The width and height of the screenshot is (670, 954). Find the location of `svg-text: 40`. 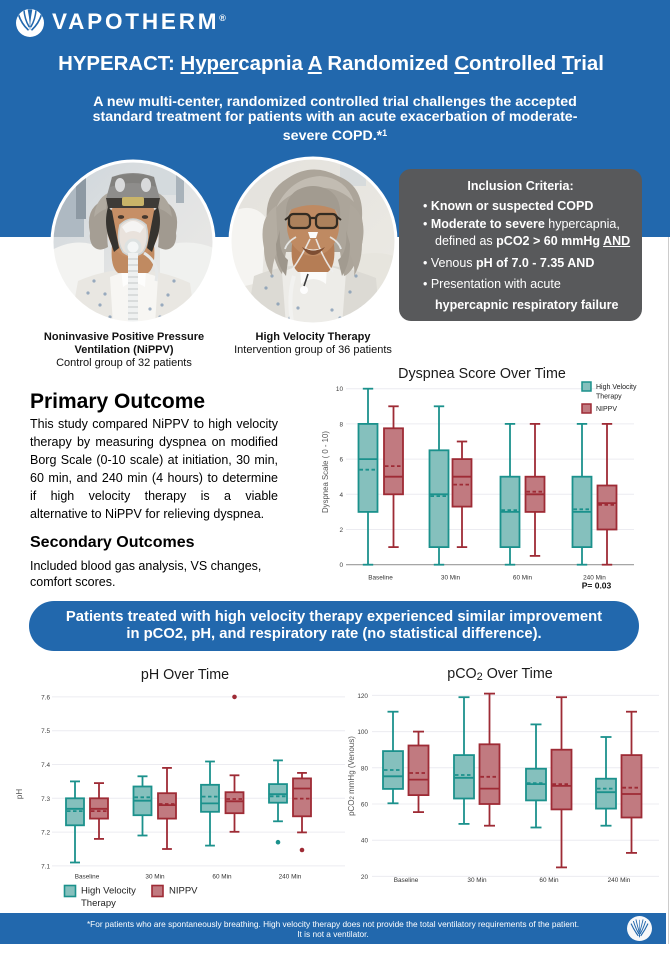

svg-text: 40 is located at coordinates (365, 841).